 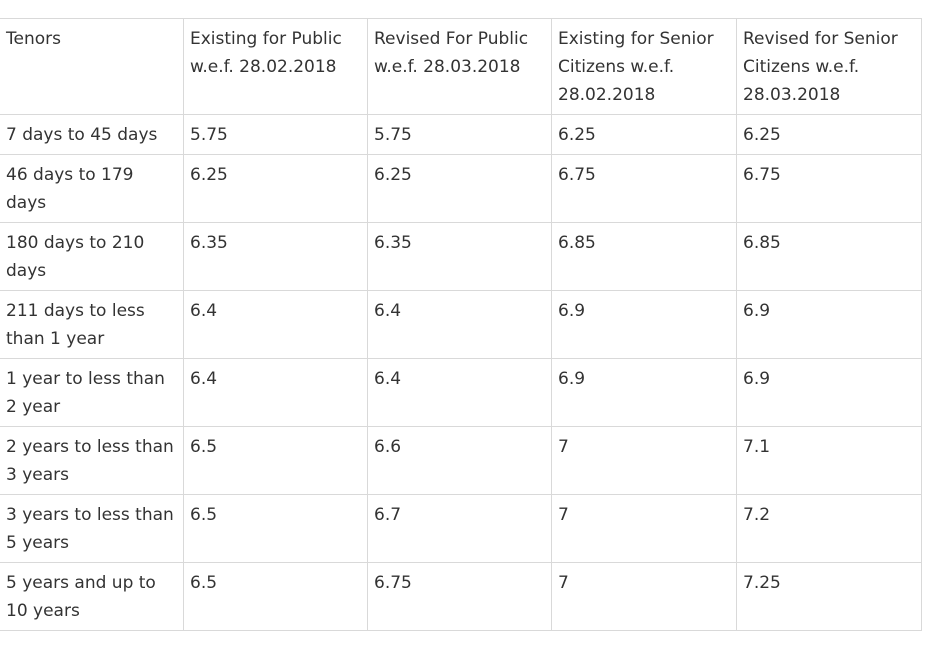 What do you see at coordinates (275, 66) in the screenshot?
I see `header-existing-public: Existing for Public w.e.f. 28.02.2018` at bounding box center [275, 66].